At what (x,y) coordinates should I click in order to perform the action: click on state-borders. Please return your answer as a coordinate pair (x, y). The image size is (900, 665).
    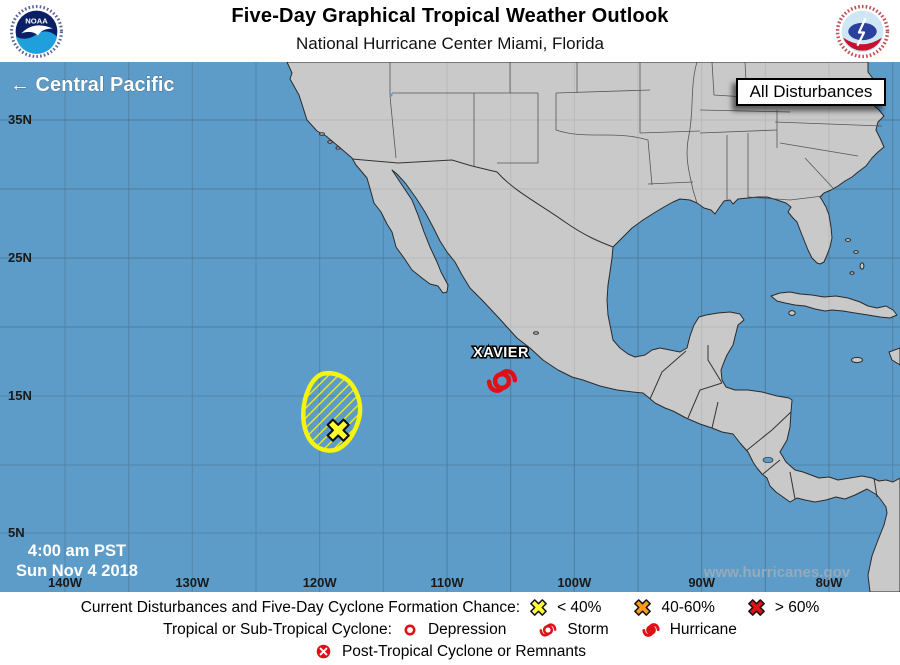
    Looking at the image, I should click on (636, 133).